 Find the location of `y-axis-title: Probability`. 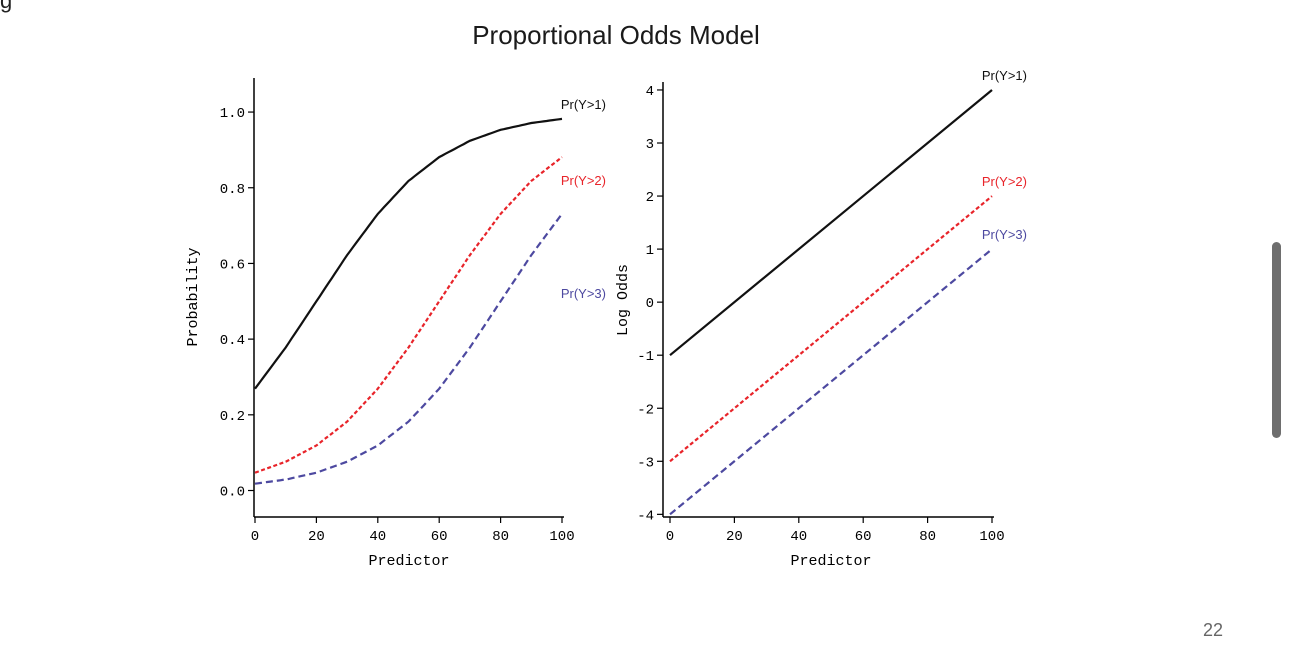

y-axis-title: Probability is located at coordinates (193, 296).